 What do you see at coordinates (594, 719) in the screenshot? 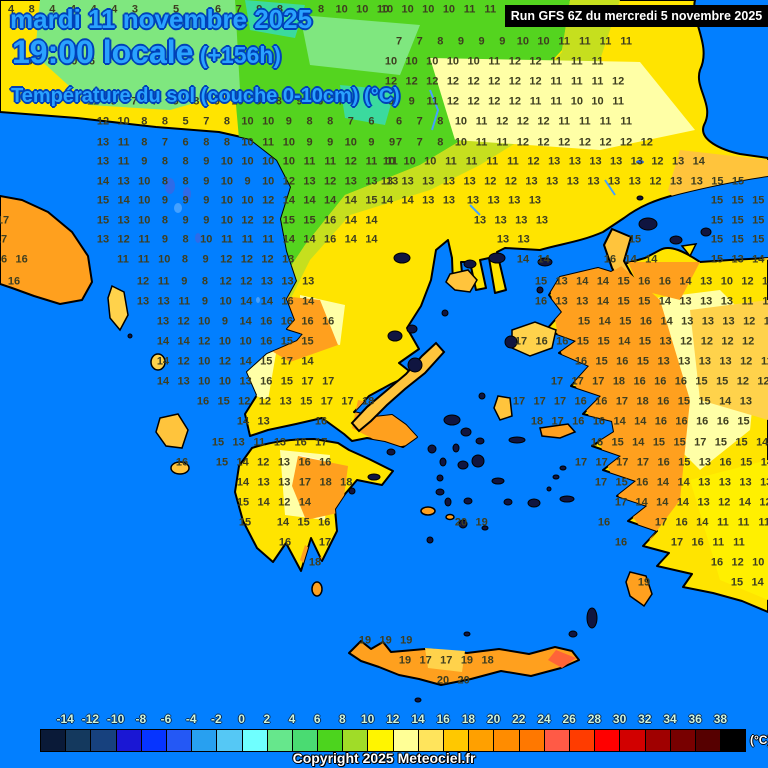
I see `colorbar-tick-label: 28` at bounding box center [594, 719].